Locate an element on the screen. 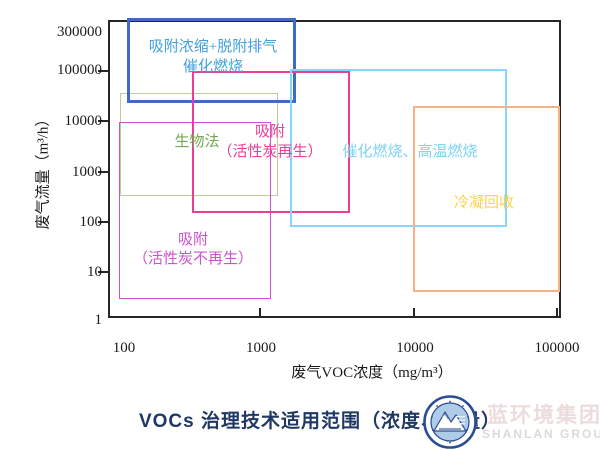 This screenshot has height=450, width=600. box-biological-method is located at coordinates (199, 144).